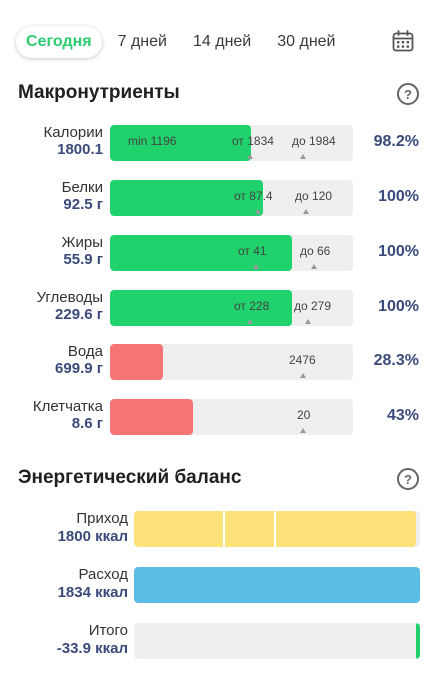  Describe the element at coordinates (142, 41) in the screenshot. I see `tab-7-days: 7 дней` at that location.